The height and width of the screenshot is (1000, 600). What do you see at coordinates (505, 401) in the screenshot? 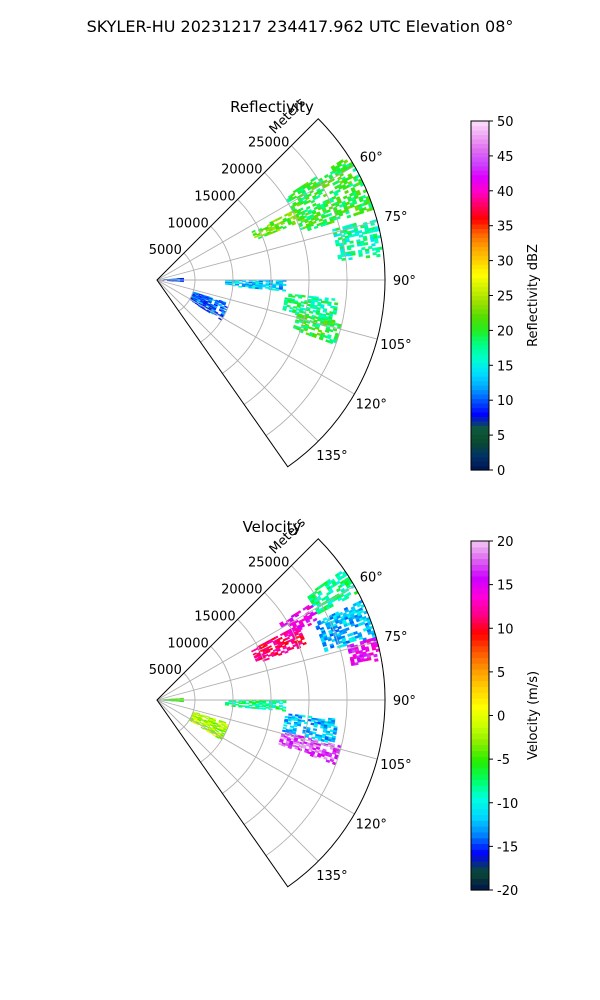
I see `colorbar-tick-label: 10` at bounding box center [505, 401].